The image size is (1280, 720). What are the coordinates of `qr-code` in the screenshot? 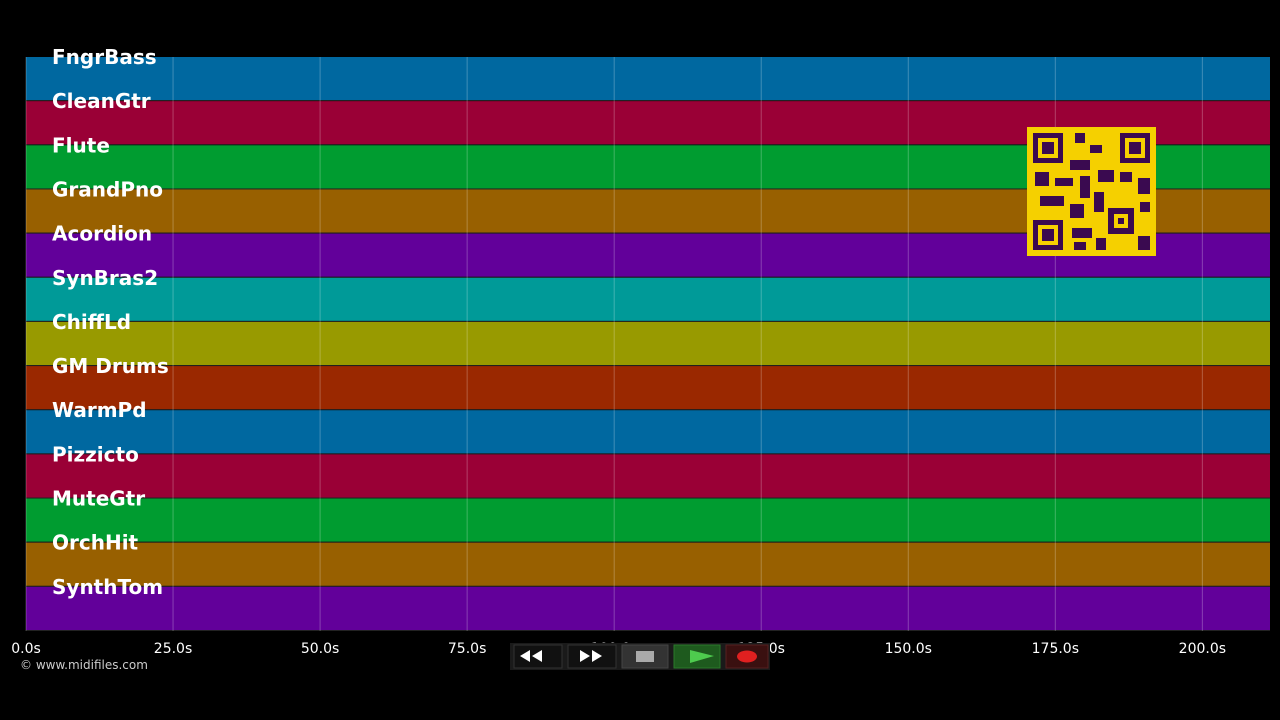 It's located at (1091, 191).